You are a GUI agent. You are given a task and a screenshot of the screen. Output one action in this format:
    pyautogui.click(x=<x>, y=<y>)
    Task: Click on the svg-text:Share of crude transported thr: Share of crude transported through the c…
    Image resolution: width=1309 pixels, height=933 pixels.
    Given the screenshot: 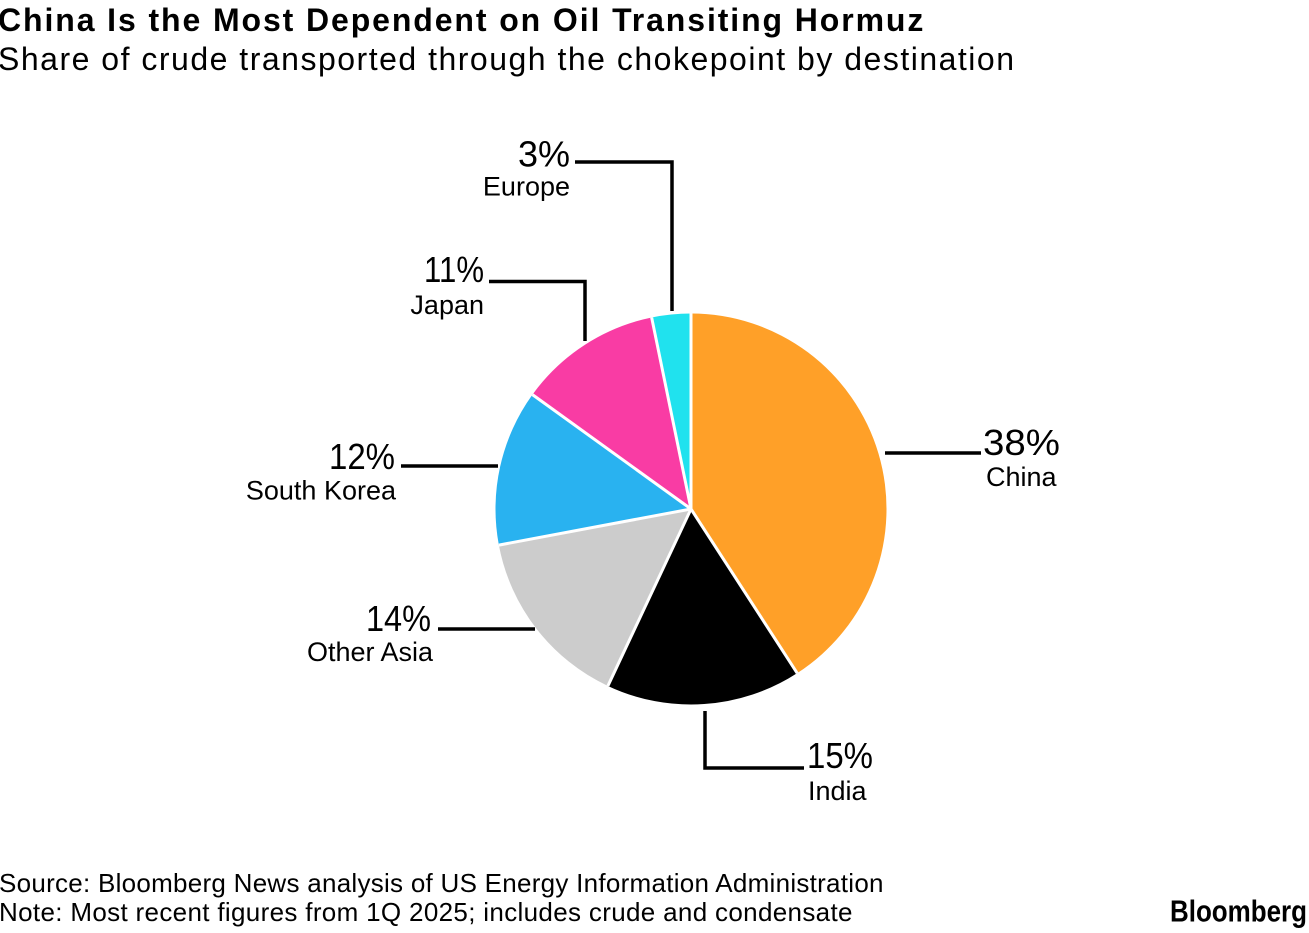 What is the action you would take?
    pyautogui.click(x=508, y=59)
    